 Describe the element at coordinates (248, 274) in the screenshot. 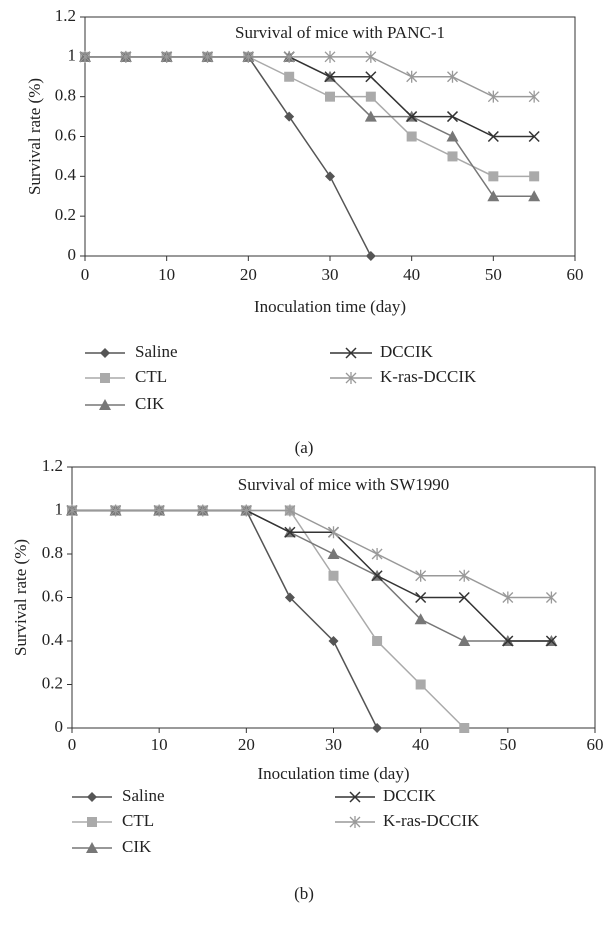

I see `x-tick-label: 20` at that location.